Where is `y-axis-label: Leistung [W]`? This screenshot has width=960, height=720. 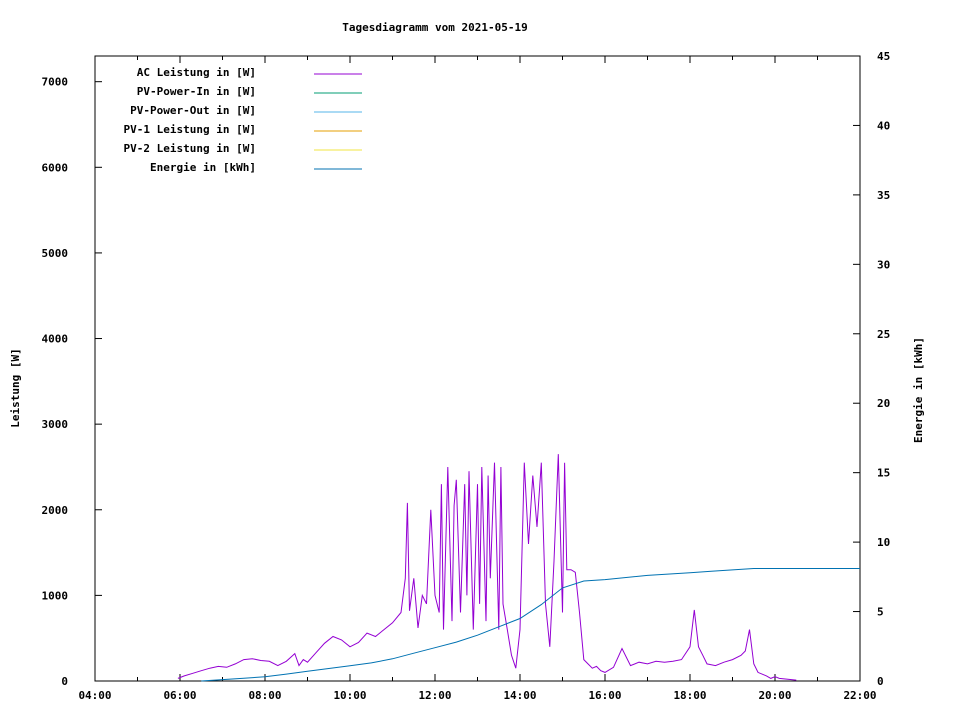
y-axis-label: Leistung [W] is located at coordinates (15, 387).